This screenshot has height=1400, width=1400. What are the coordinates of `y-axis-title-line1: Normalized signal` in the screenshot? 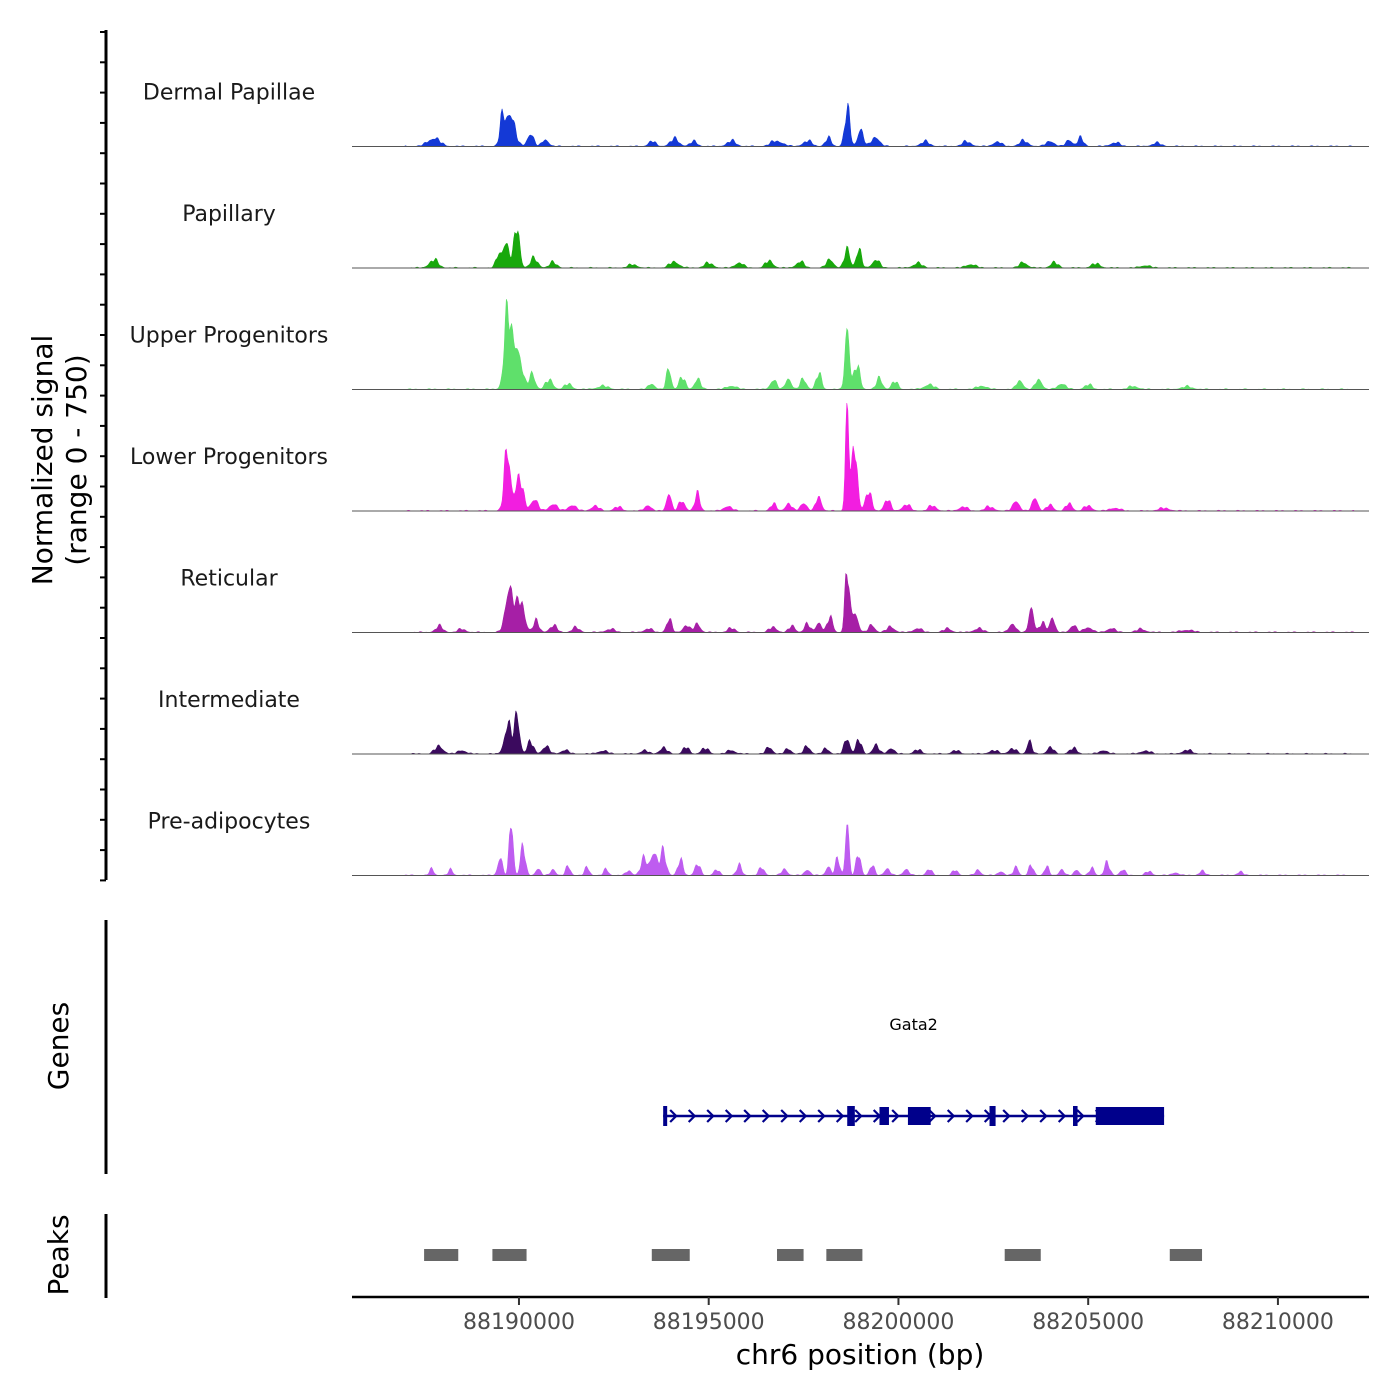 It's located at (42, 460).